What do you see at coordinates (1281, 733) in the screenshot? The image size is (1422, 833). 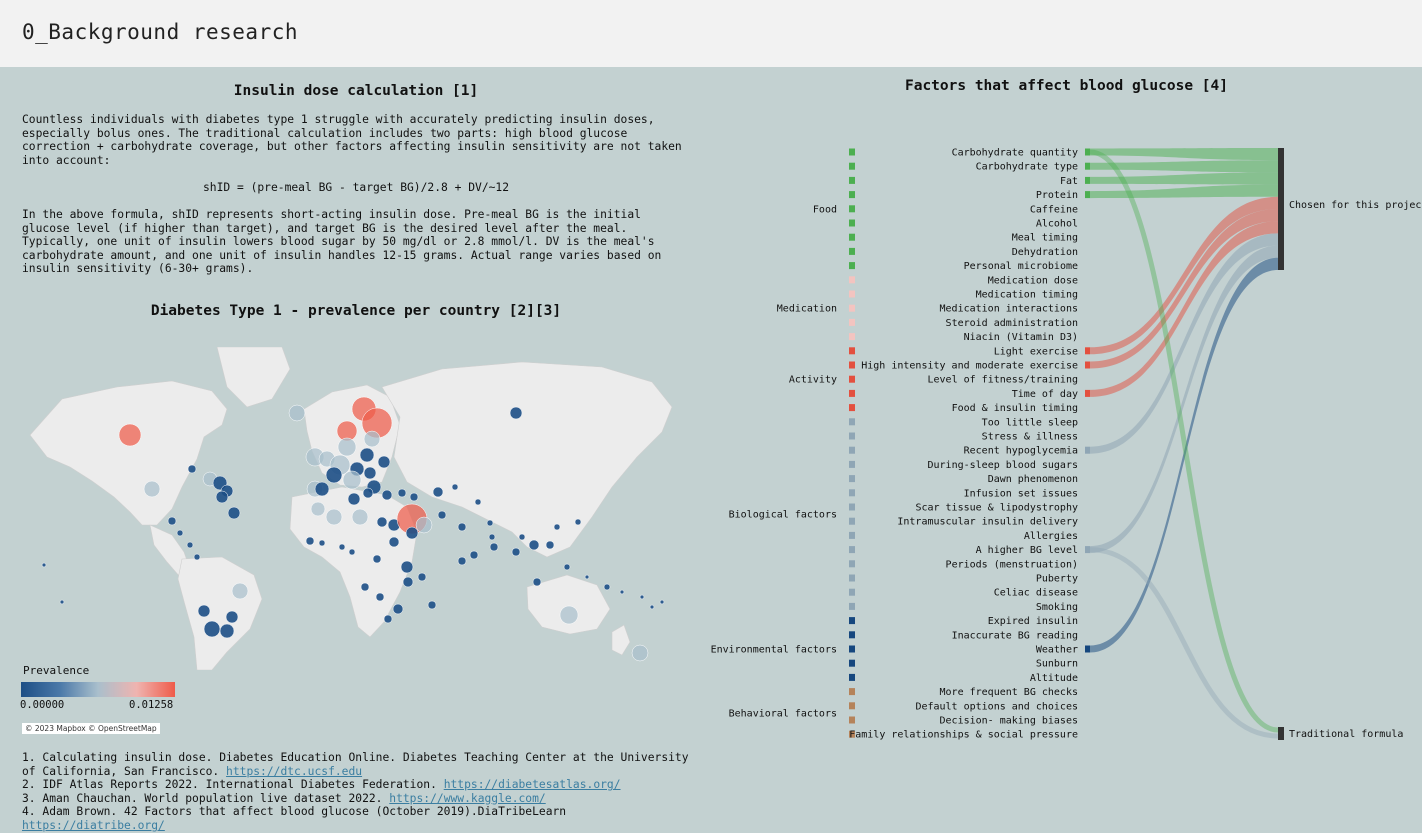 I see `target-node-traditional` at bounding box center [1281, 733].